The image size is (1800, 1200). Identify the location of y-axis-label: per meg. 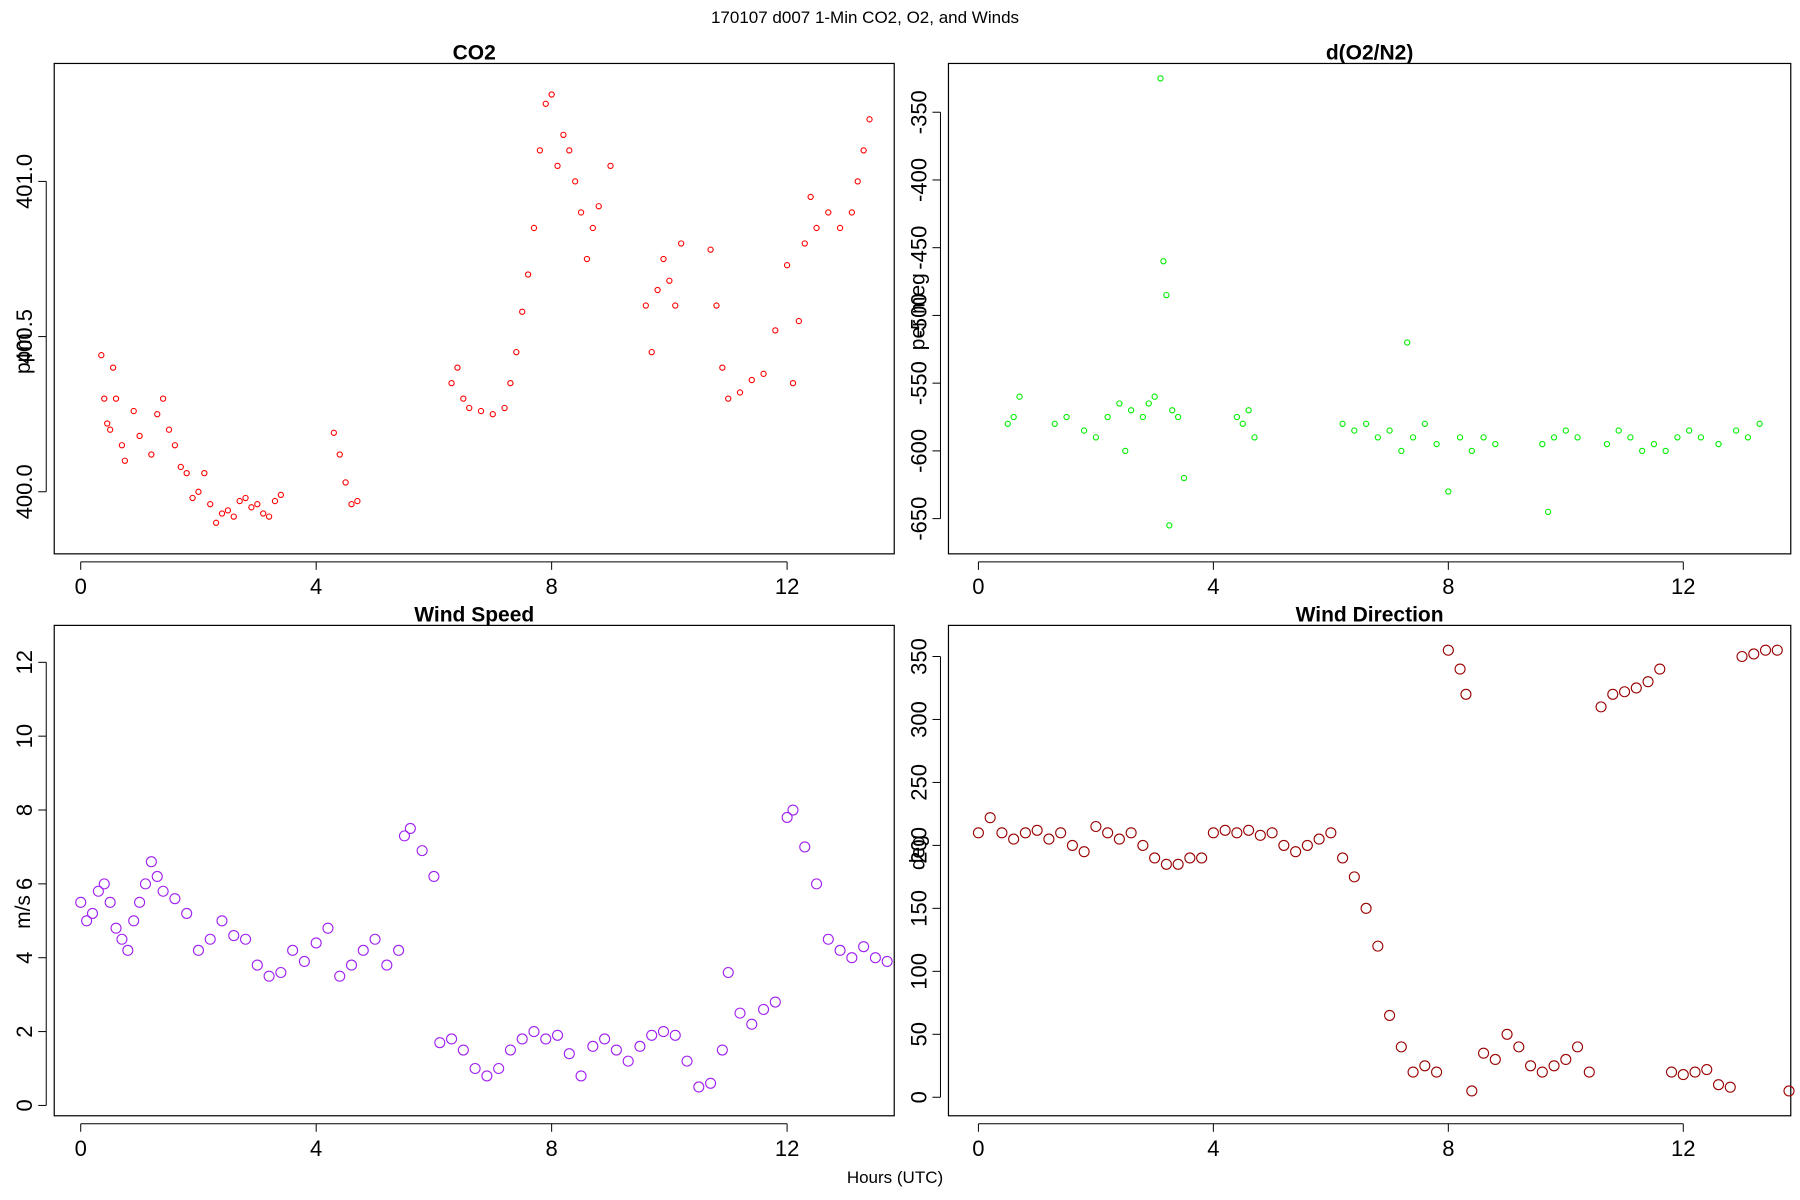
(917, 311).